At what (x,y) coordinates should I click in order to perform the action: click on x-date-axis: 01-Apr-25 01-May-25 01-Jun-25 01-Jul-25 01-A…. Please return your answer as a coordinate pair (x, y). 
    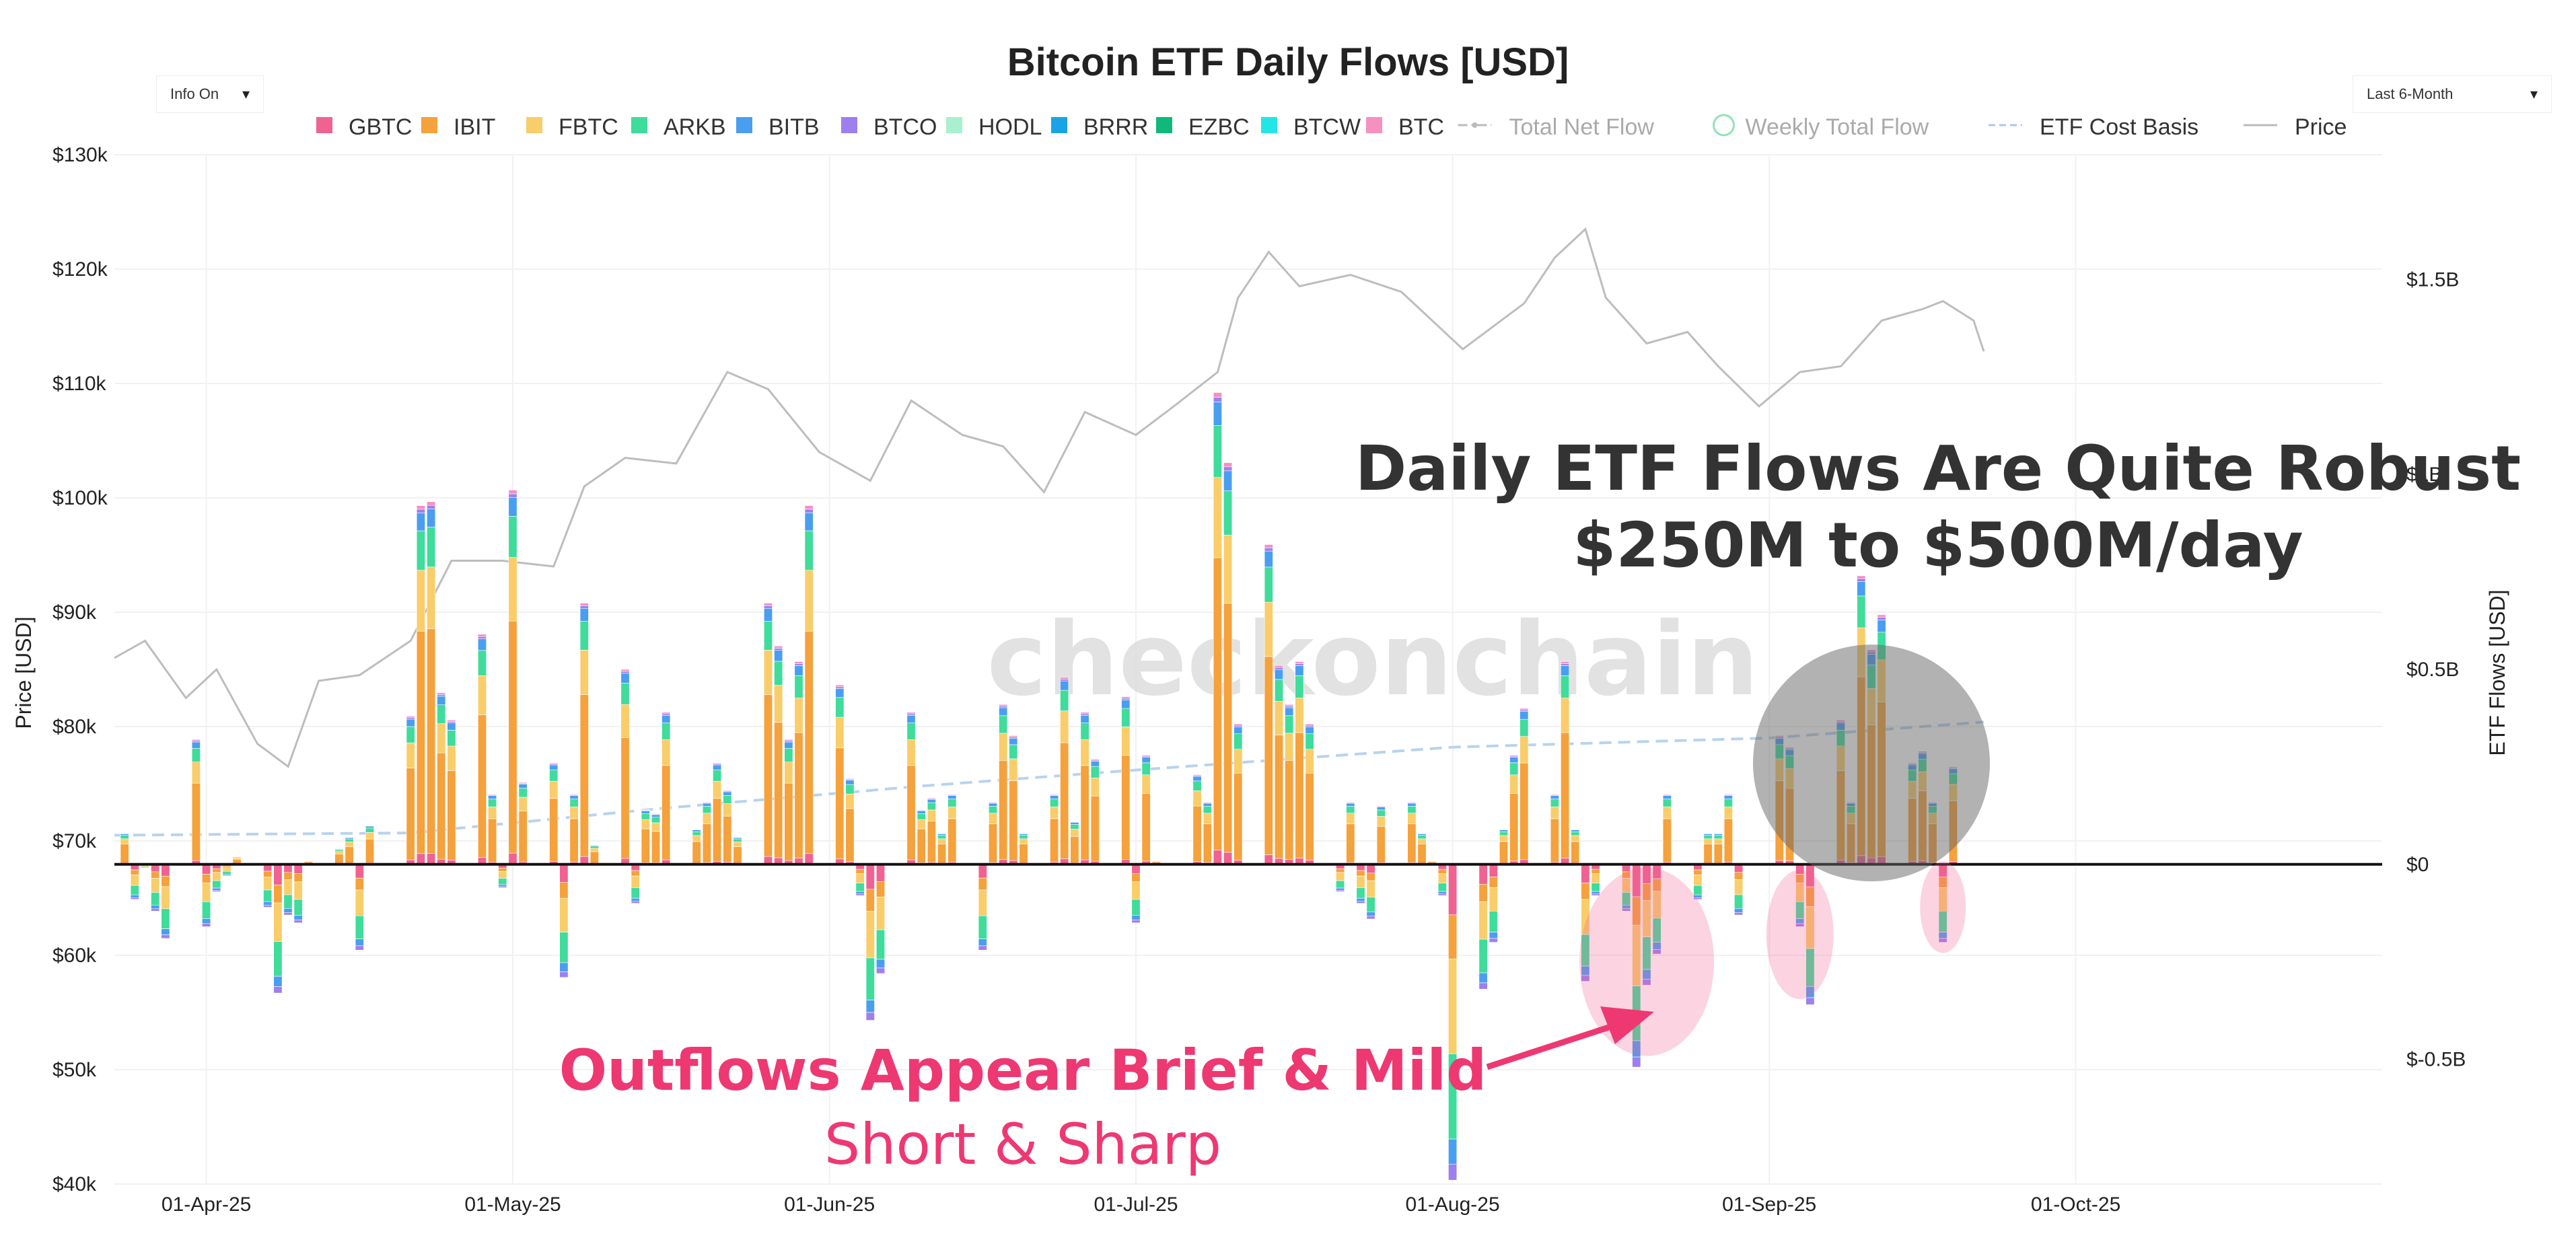
    Looking at the image, I should click on (1141, 1204).